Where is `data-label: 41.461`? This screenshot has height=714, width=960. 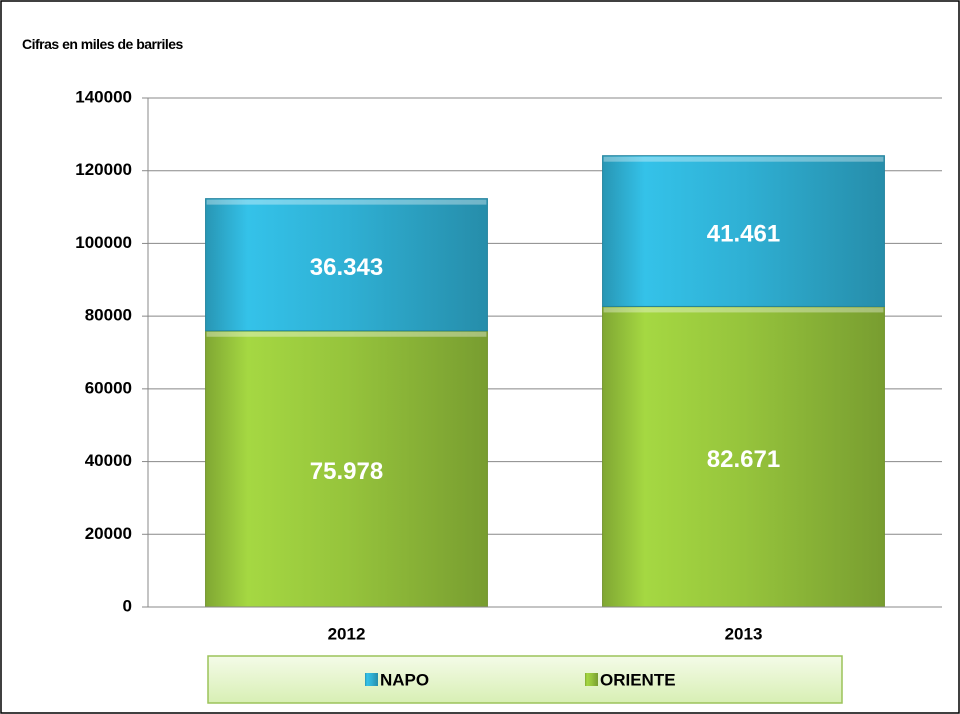 data-label: 41.461 is located at coordinates (743, 233).